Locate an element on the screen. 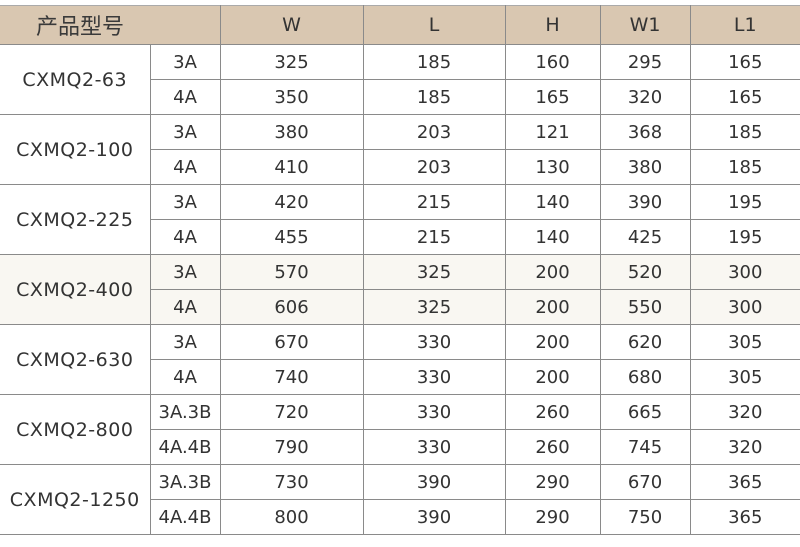  value-cell: 606 is located at coordinates (291, 307).